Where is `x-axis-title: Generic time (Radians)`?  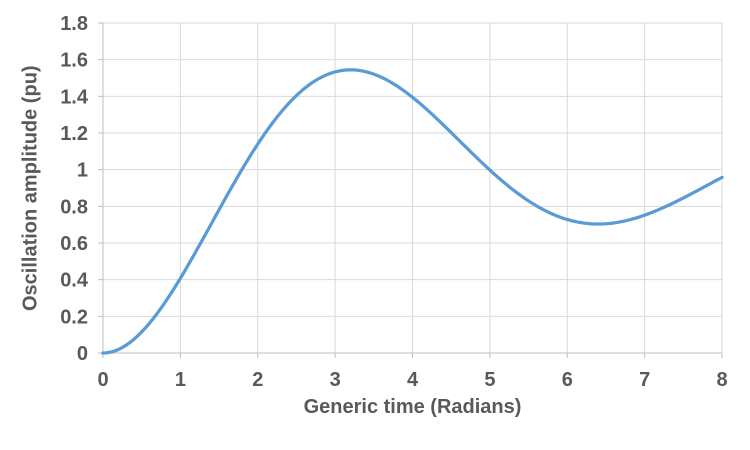
x-axis-title: Generic time (Radians) is located at coordinates (412, 407).